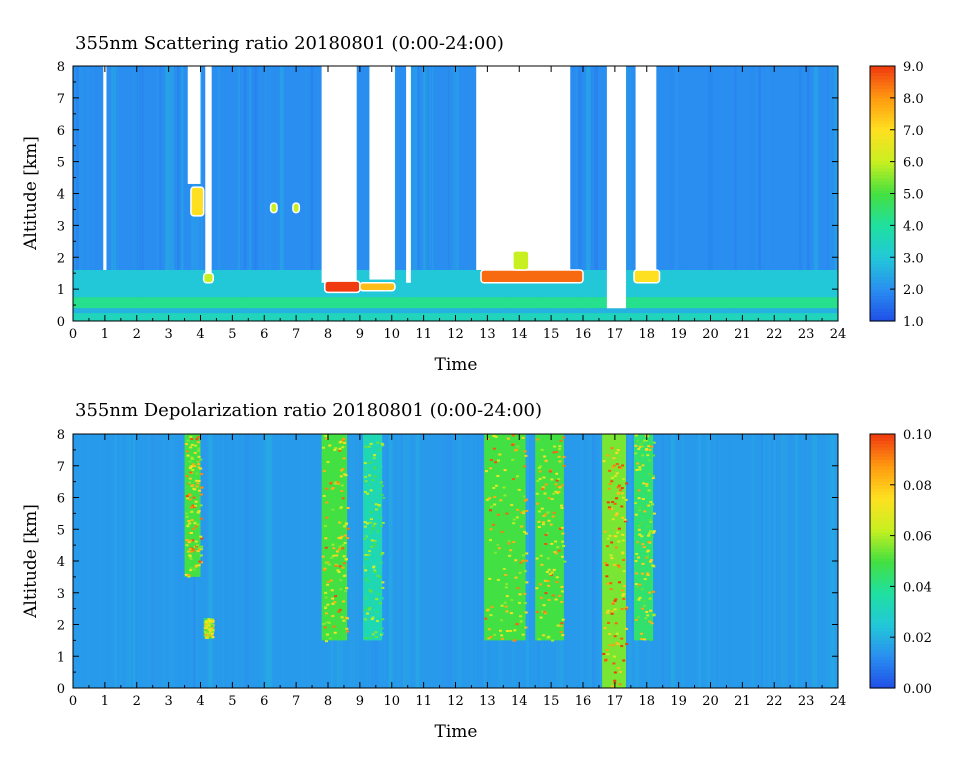 This screenshot has height=770, width=960. Describe the element at coordinates (61, 67) in the screenshot. I see `y-tick-label: 8` at that location.